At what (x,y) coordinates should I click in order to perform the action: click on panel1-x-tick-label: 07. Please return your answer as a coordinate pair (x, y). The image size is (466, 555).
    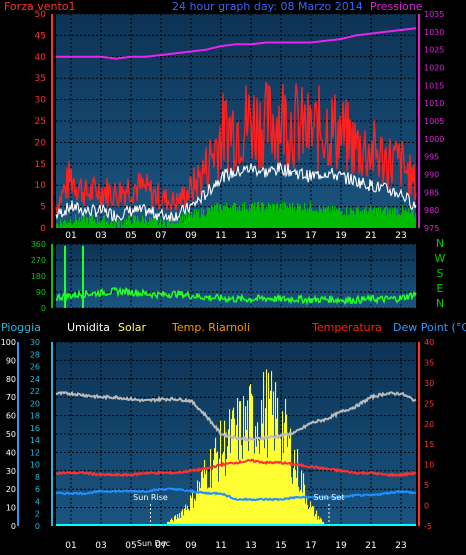
    Looking at the image, I should click on (160, 236).